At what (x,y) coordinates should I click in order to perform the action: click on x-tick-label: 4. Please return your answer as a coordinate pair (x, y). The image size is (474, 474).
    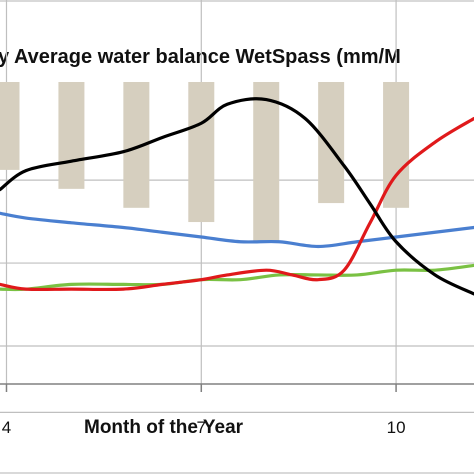
    Looking at the image, I should click on (6, 427).